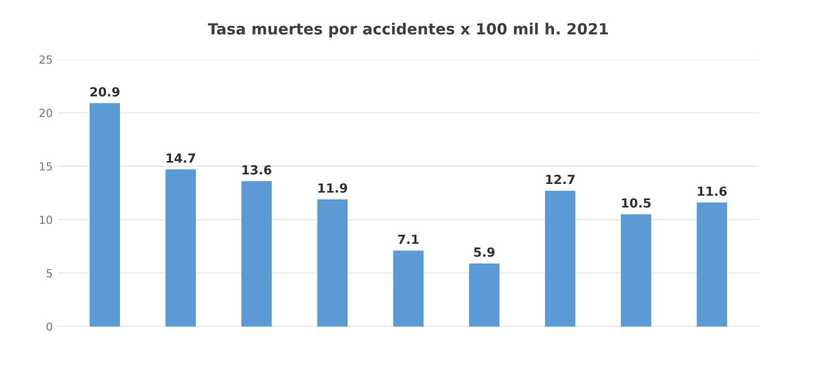 The width and height of the screenshot is (825, 371). I want to click on y-tick-label: 0, so click(49, 326).